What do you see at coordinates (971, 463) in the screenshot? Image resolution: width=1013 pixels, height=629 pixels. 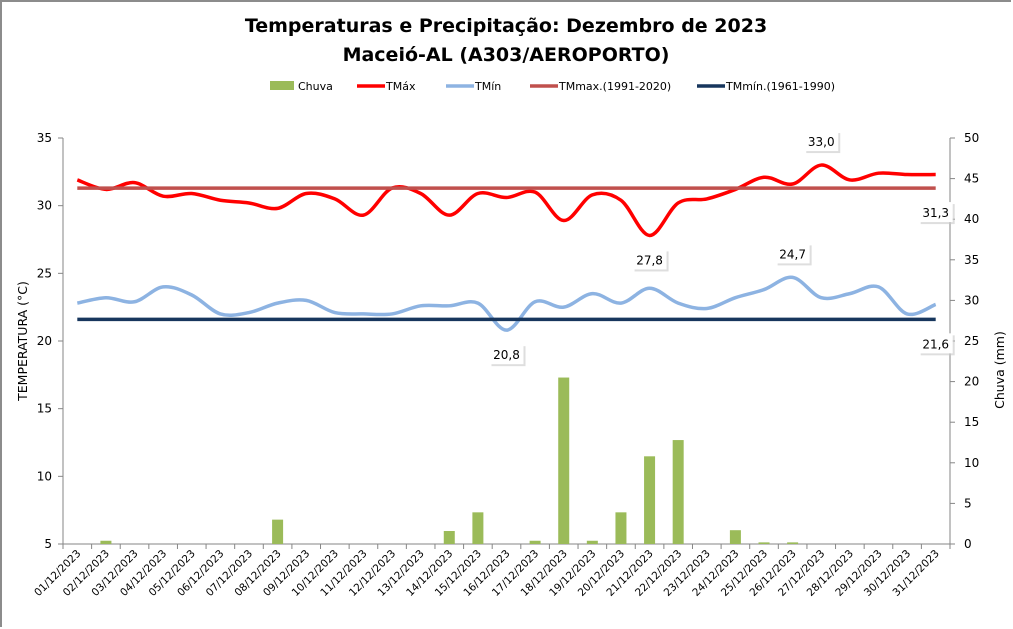 I see `y2-tick-label: 10` at bounding box center [971, 463].